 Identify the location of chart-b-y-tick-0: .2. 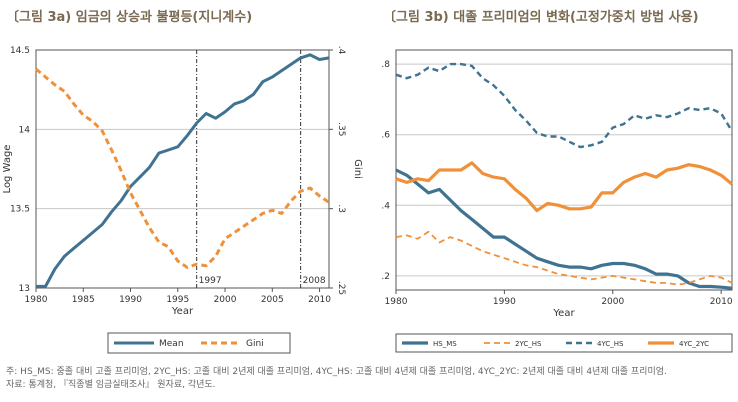
(385, 277).